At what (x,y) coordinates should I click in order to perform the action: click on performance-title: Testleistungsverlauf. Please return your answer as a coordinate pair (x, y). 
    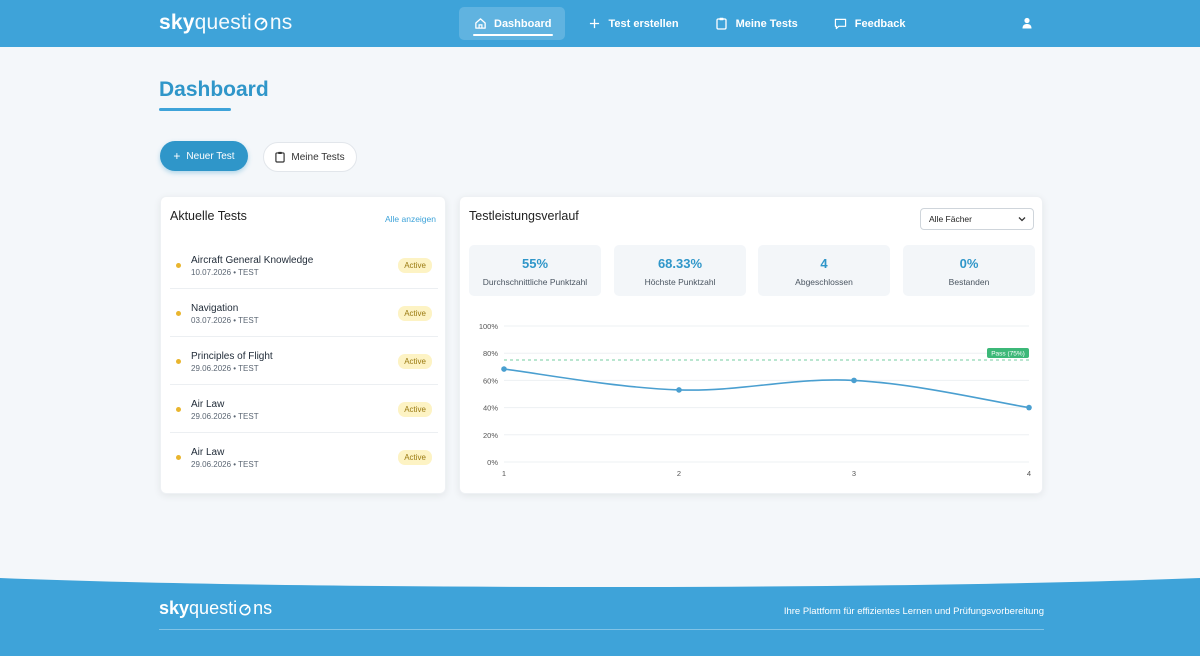
    Looking at the image, I should click on (524, 216).